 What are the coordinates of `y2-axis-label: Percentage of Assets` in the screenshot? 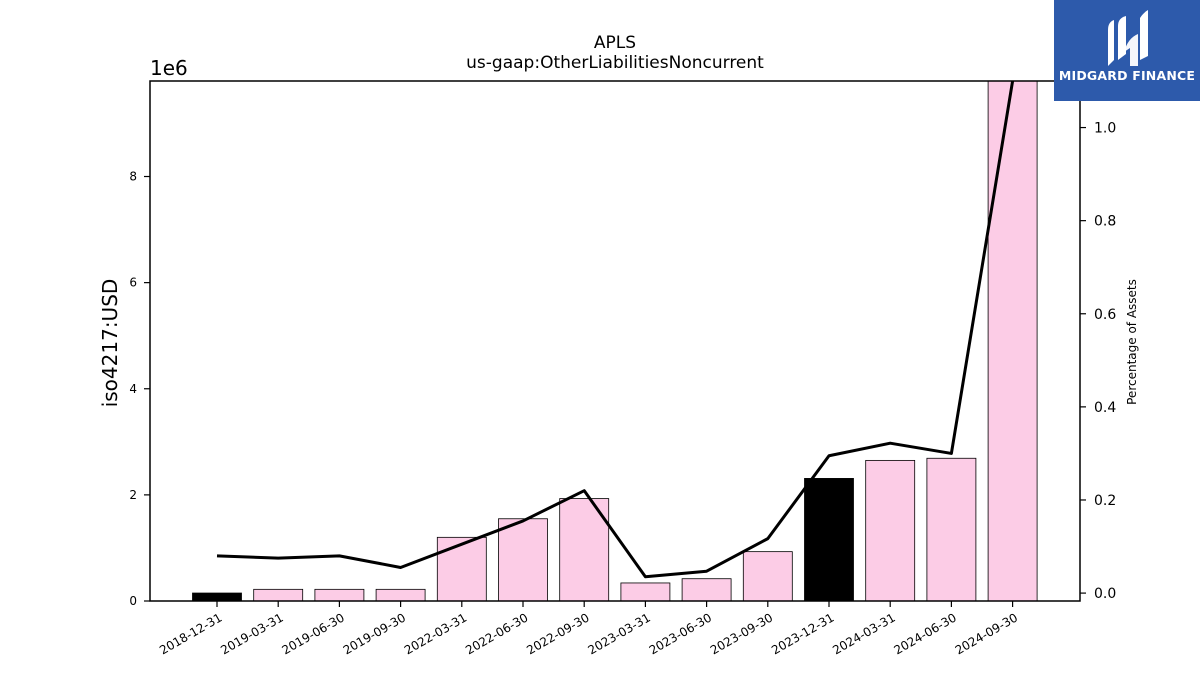 It's located at (1132, 342).